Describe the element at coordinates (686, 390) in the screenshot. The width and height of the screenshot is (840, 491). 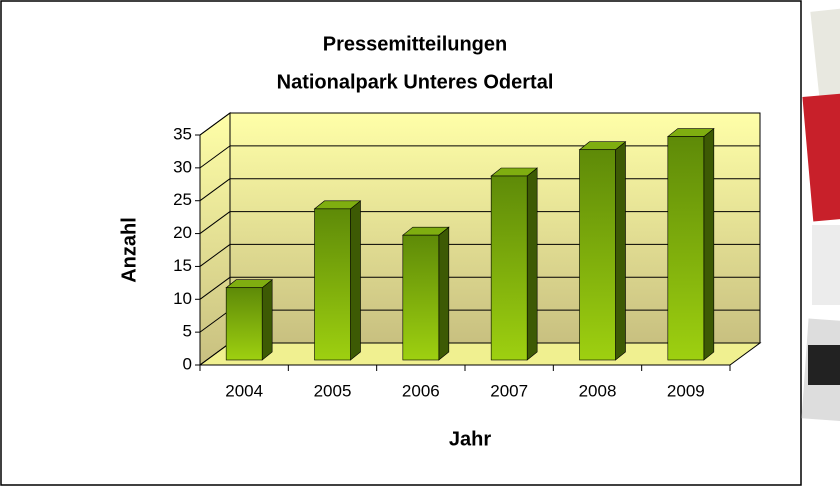
I see `x-tick-label: 2009` at that location.